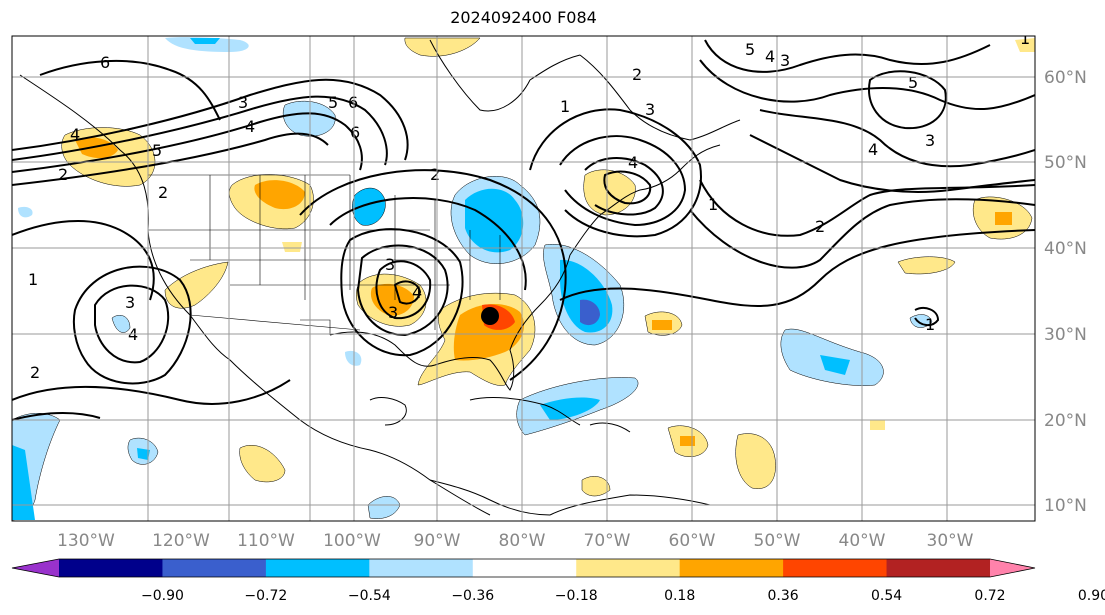 This screenshot has height=615, width=1105. Describe the element at coordinates (525, 411) in the screenshot. I see `coast-cuba` at that location.